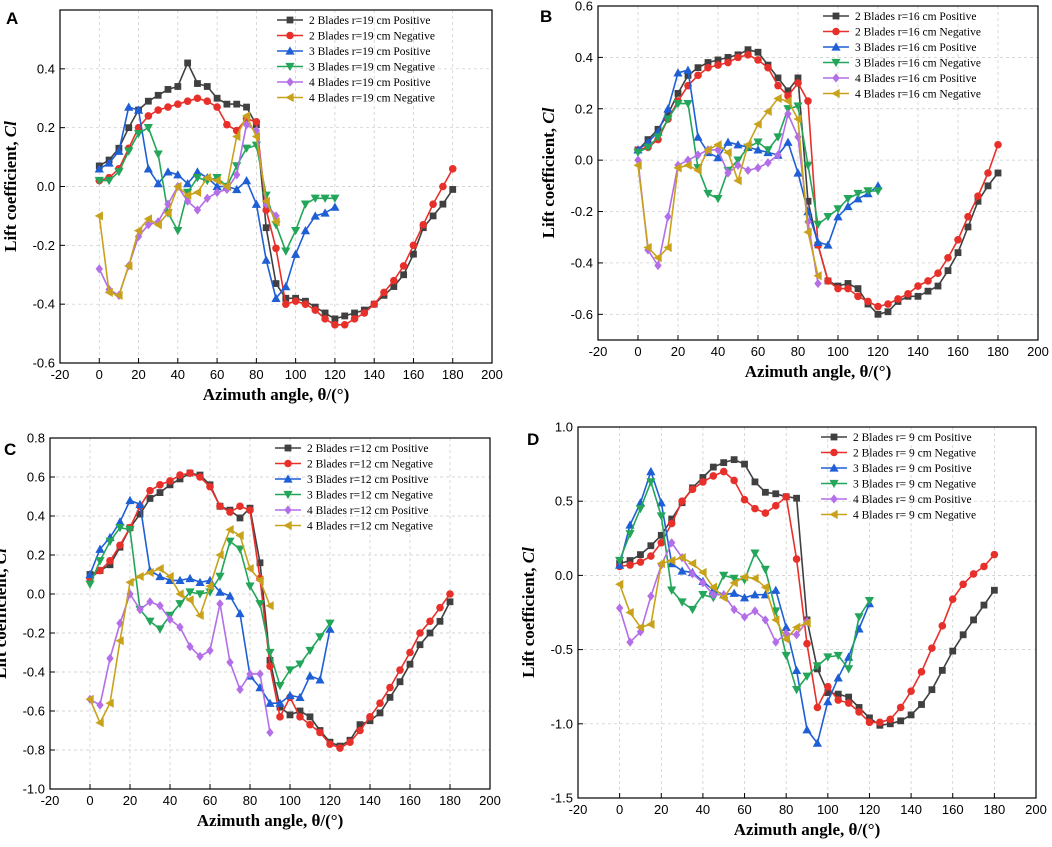 This screenshot has height=847, width=1052. I want to click on x-tick-label: 180, so click(995, 809).